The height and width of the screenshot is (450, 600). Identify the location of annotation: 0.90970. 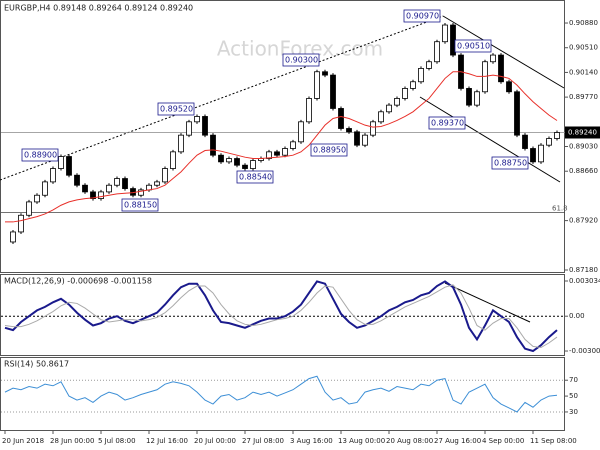
(422, 16).